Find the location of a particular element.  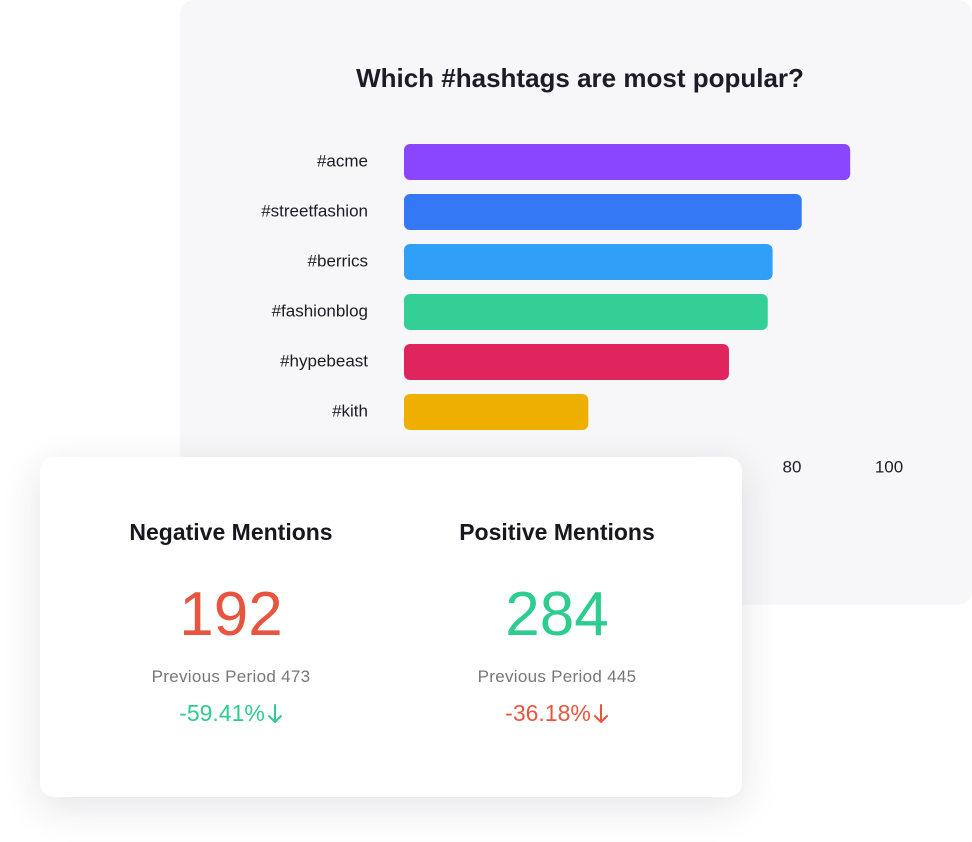

column-title: Negative Mentions is located at coordinates (231, 532).